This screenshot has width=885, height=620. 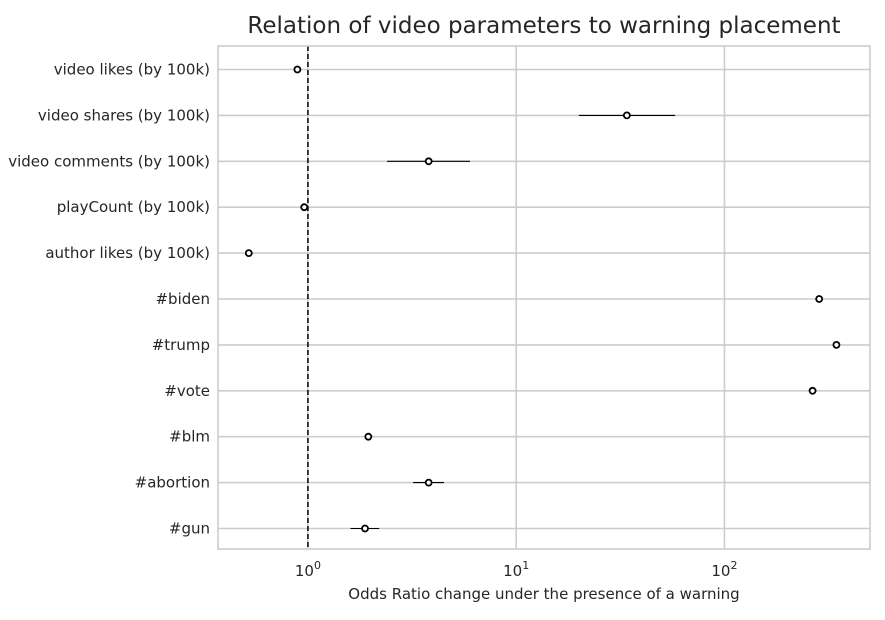 What do you see at coordinates (133, 207) in the screenshot?
I see `y-tick-label: playCount (by 100k)` at bounding box center [133, 207].